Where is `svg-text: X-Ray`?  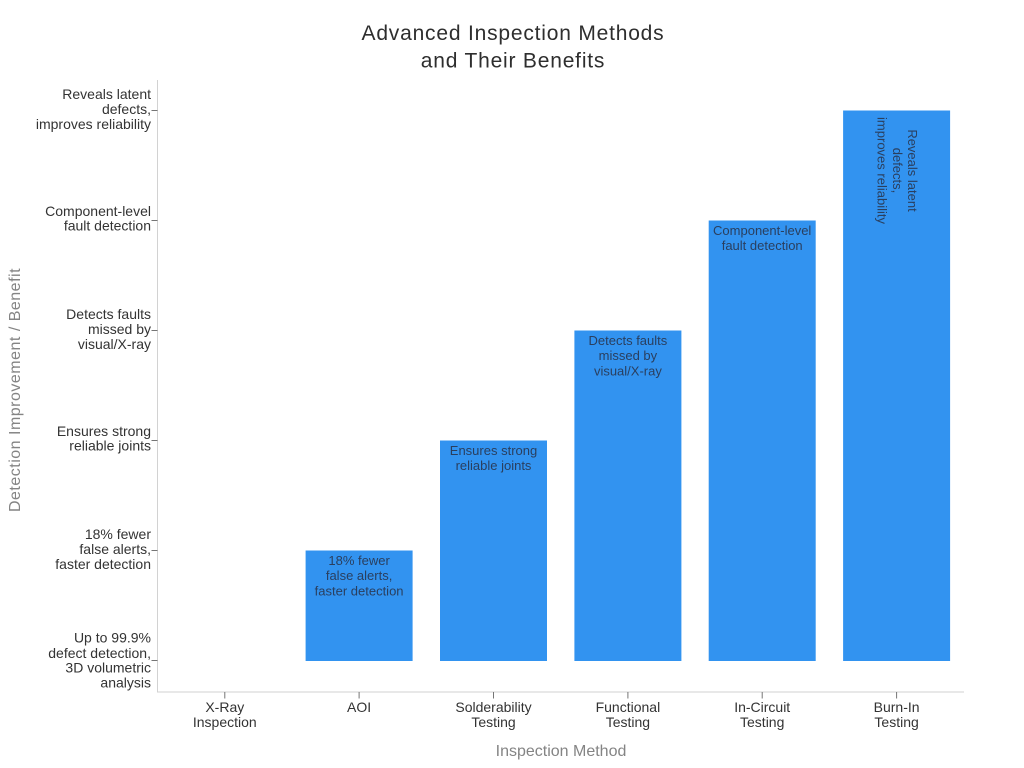
svg-text: X-Ray is located at coordinates (224, 707).